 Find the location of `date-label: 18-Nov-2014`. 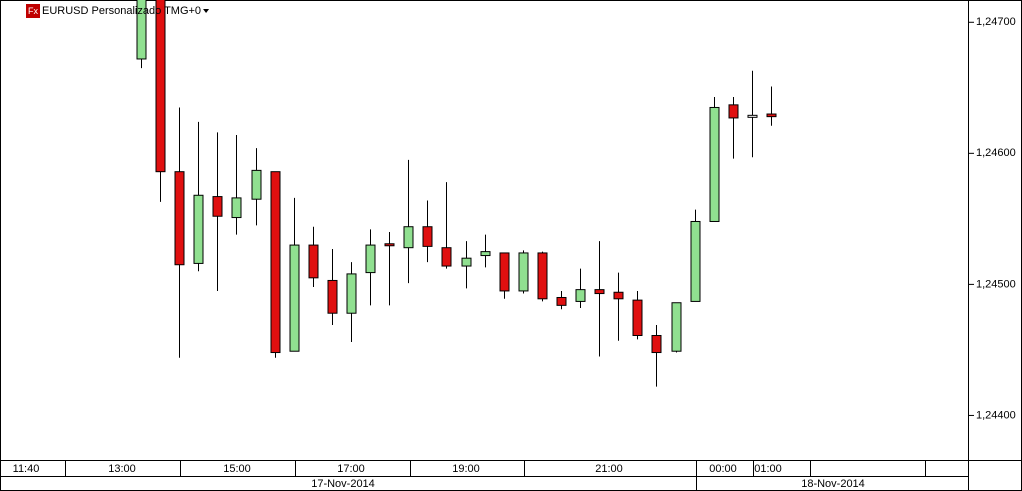

date-label: 18-Nov-2014 is located at coordinates (833, 484).